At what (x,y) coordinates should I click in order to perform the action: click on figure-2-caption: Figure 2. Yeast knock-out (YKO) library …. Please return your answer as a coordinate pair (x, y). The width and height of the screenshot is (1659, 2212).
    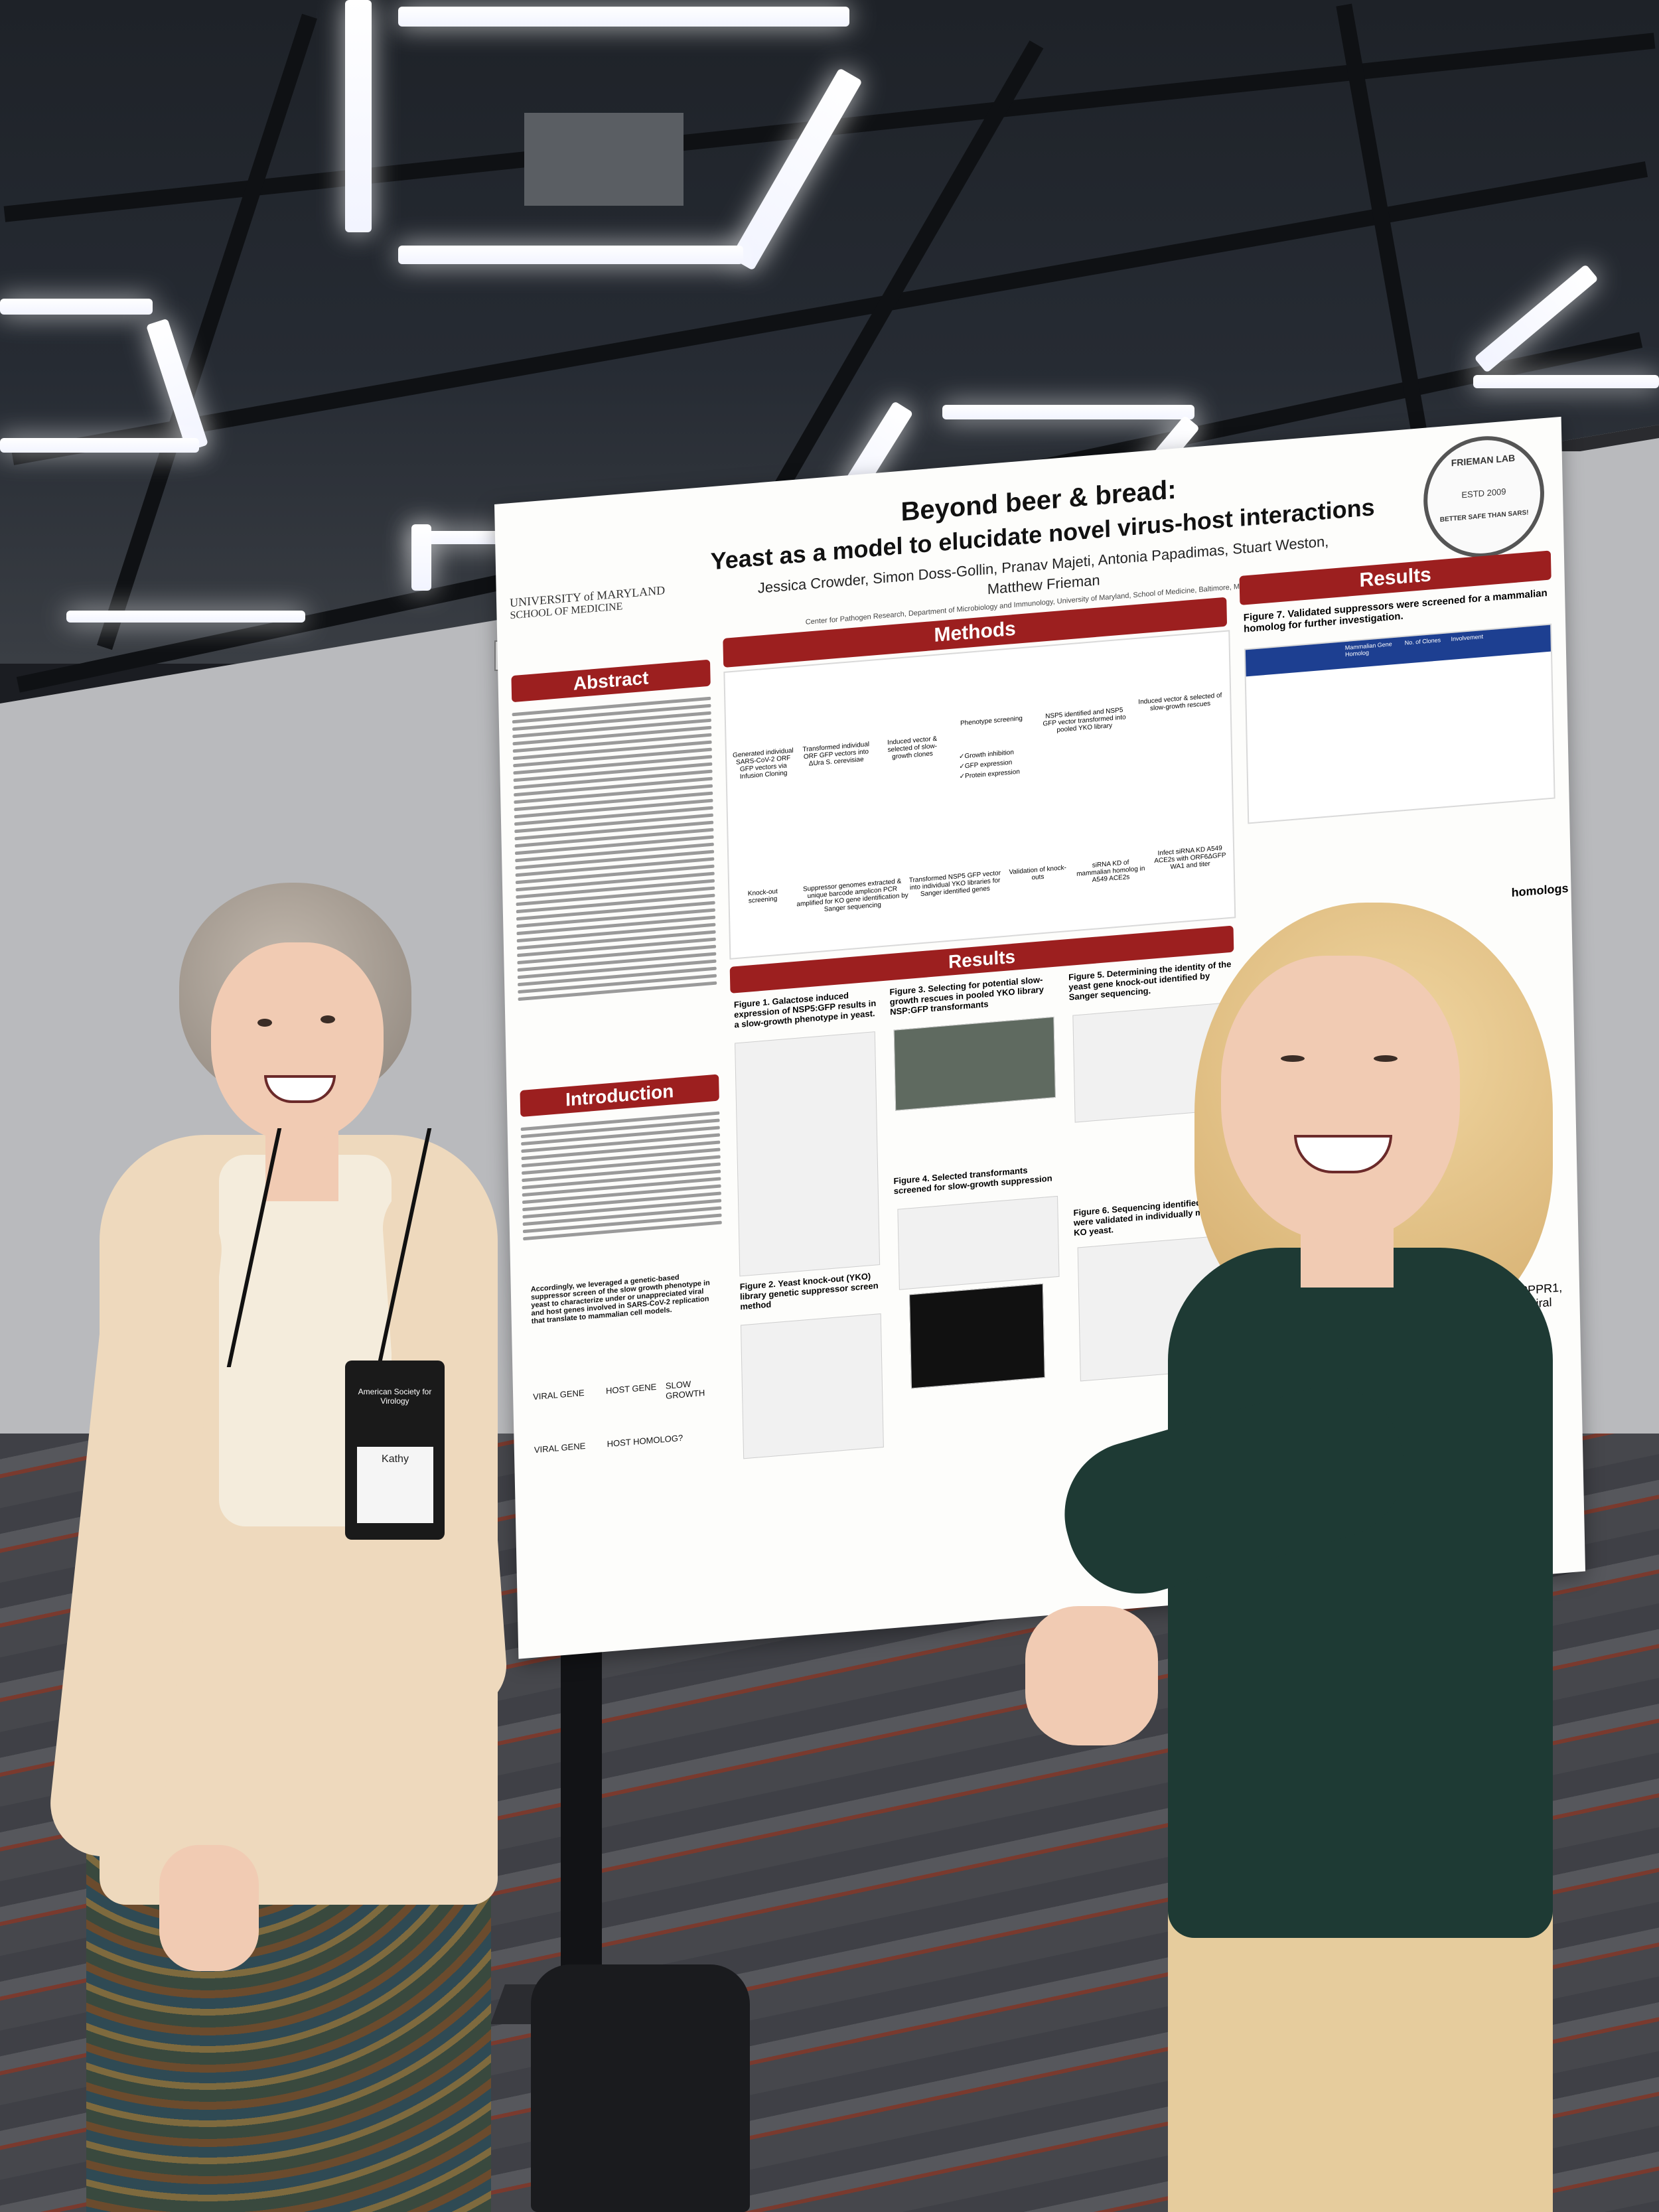
    Looking at the image, I should click on (809, 1292).